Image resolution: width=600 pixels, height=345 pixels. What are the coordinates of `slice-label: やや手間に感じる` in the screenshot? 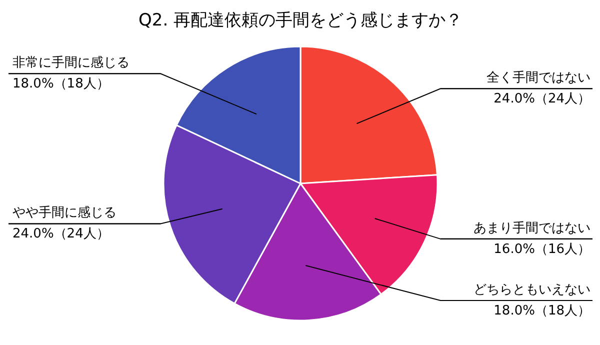 It's located at (64, 213).